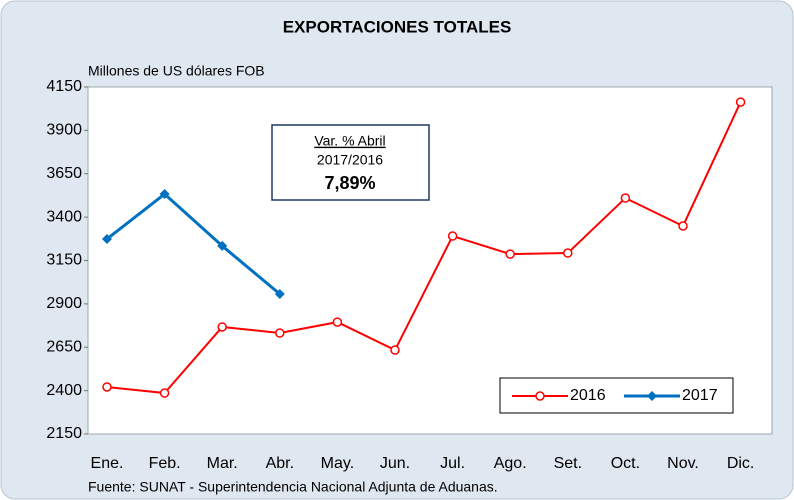 The image size is (794, 500). Describe the element at coordinates (349, 183) in the screenshot. I see `annotation-value: 7,89%` at that location.